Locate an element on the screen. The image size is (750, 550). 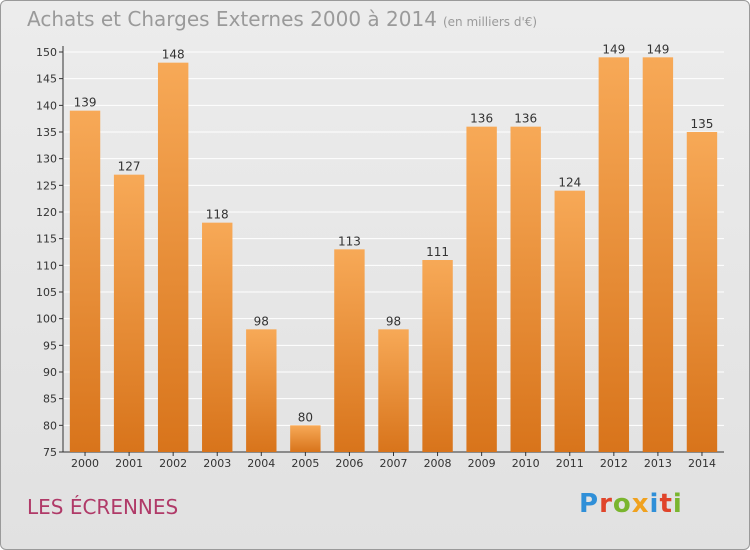
x-tick-label: 2000 is located at coordinates (85, 463).